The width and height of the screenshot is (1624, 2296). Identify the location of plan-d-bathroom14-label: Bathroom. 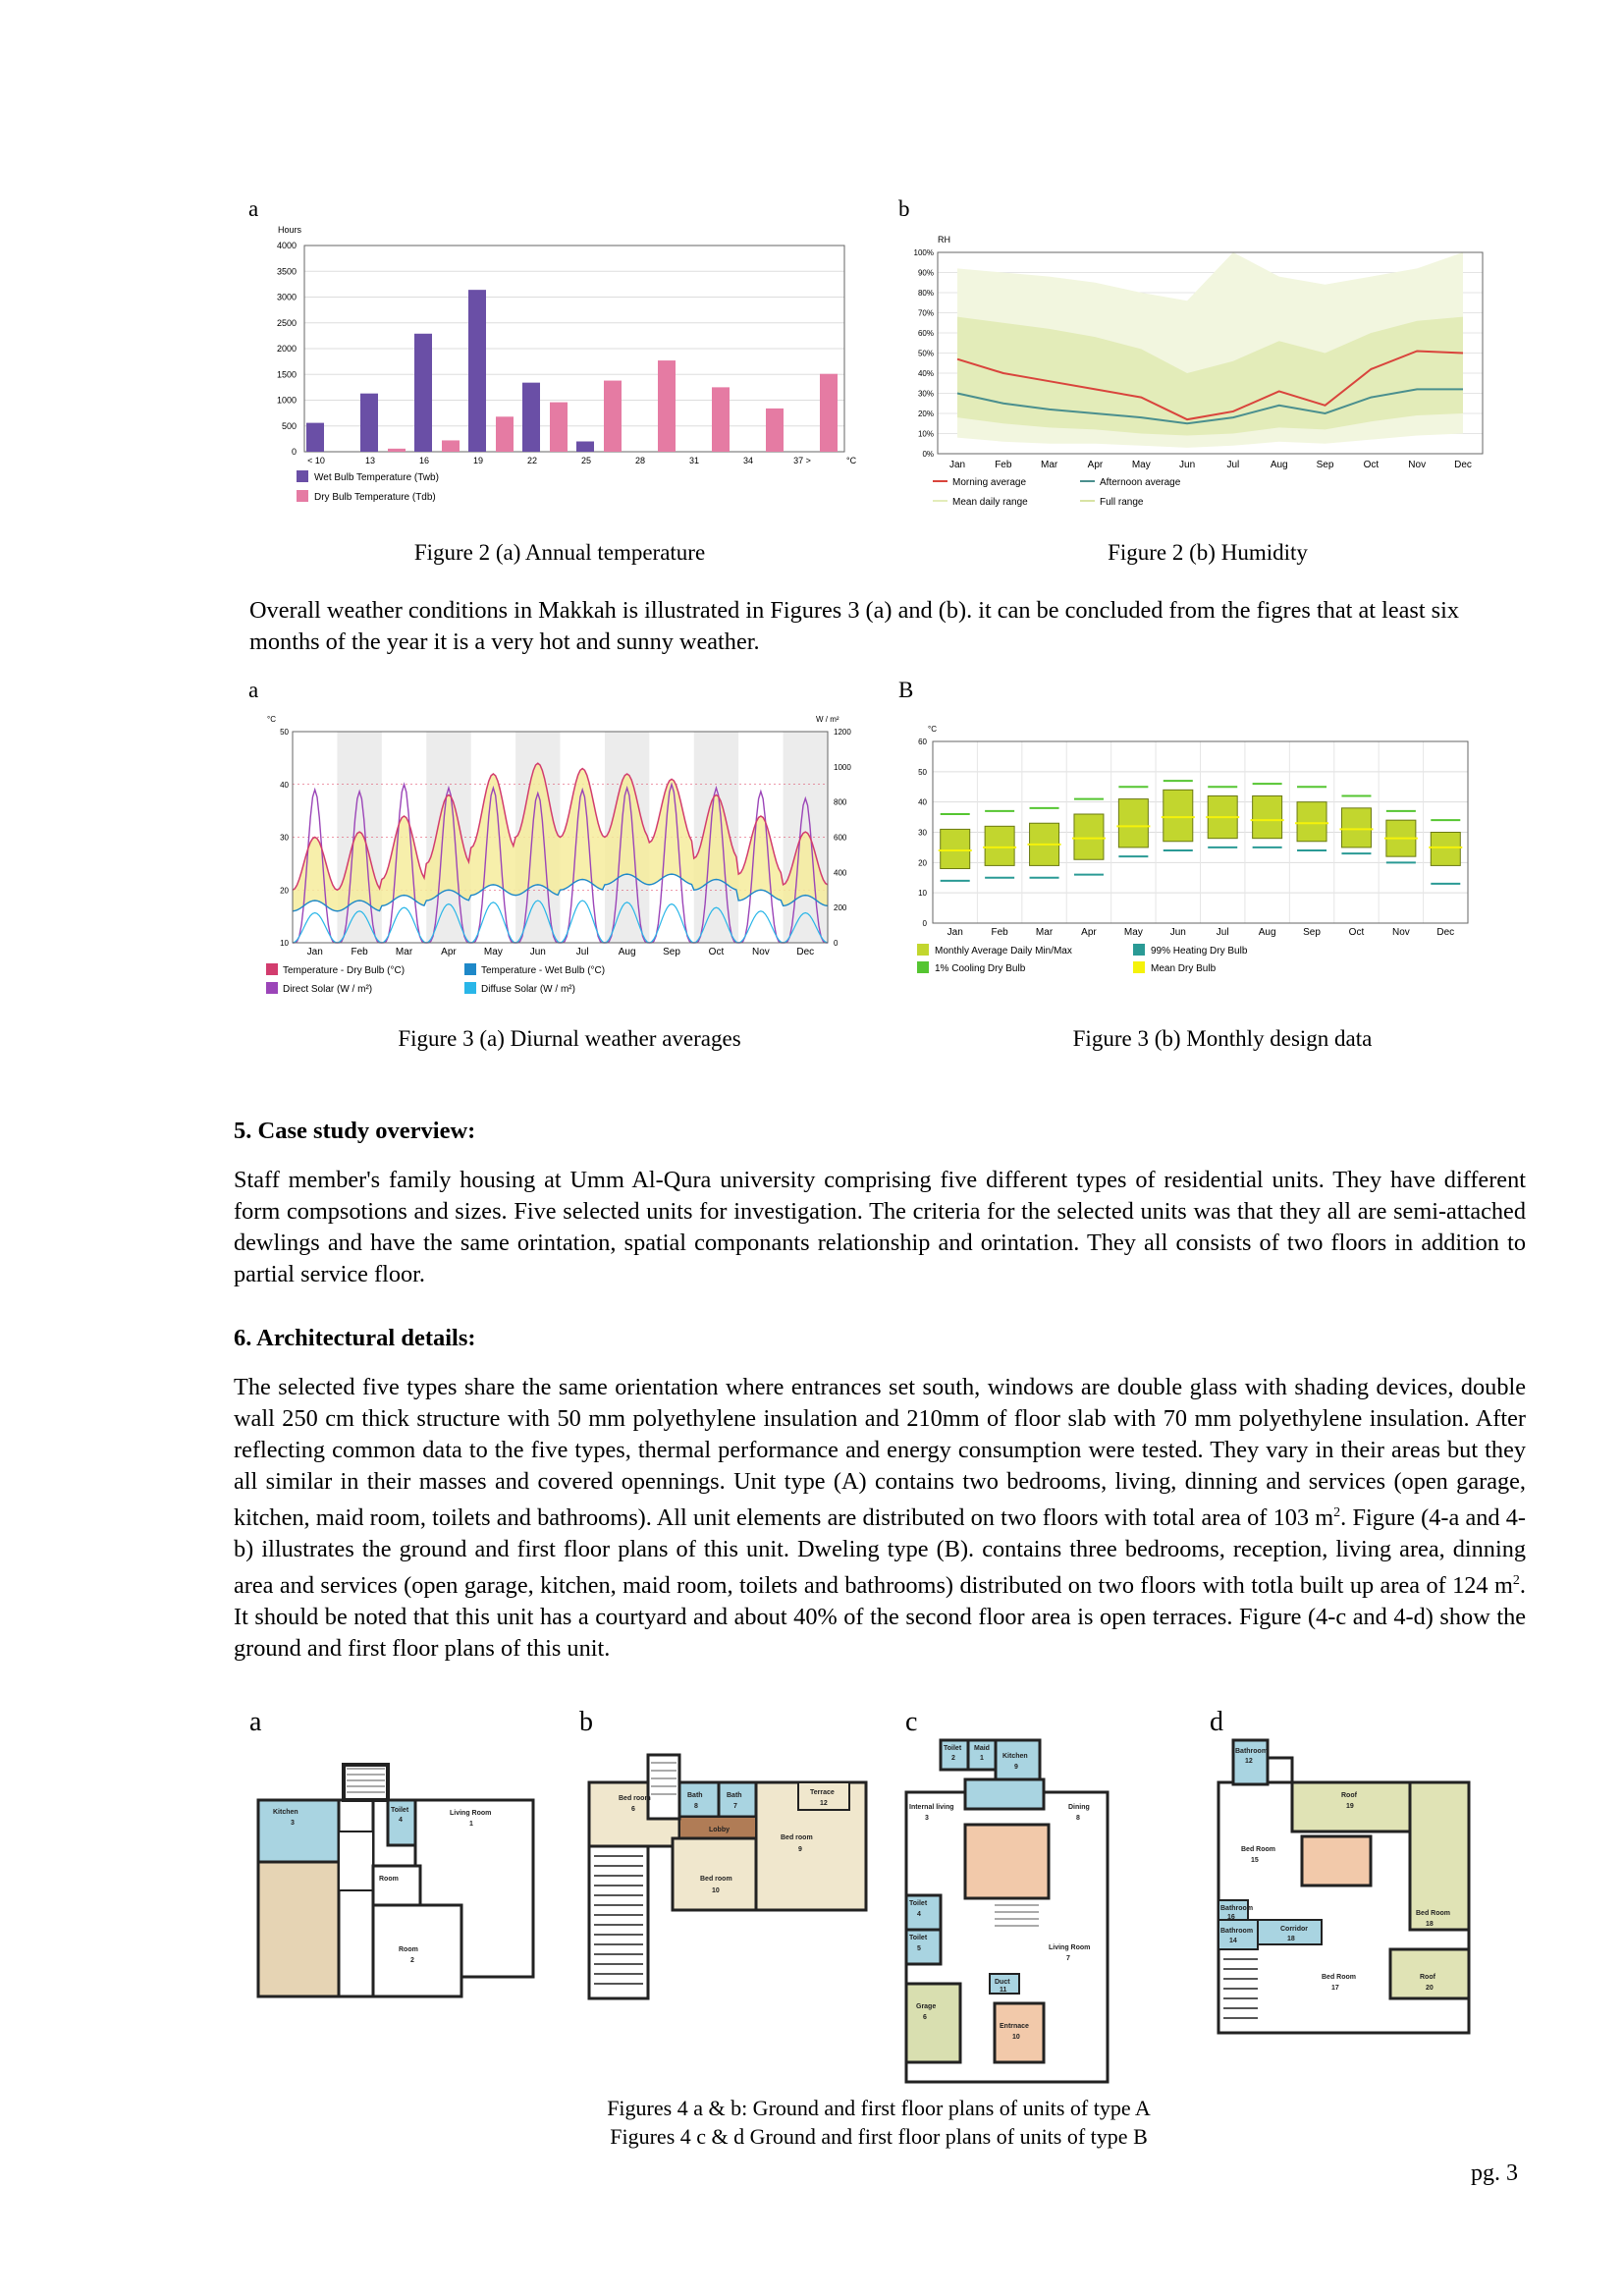
(1236, 1931).